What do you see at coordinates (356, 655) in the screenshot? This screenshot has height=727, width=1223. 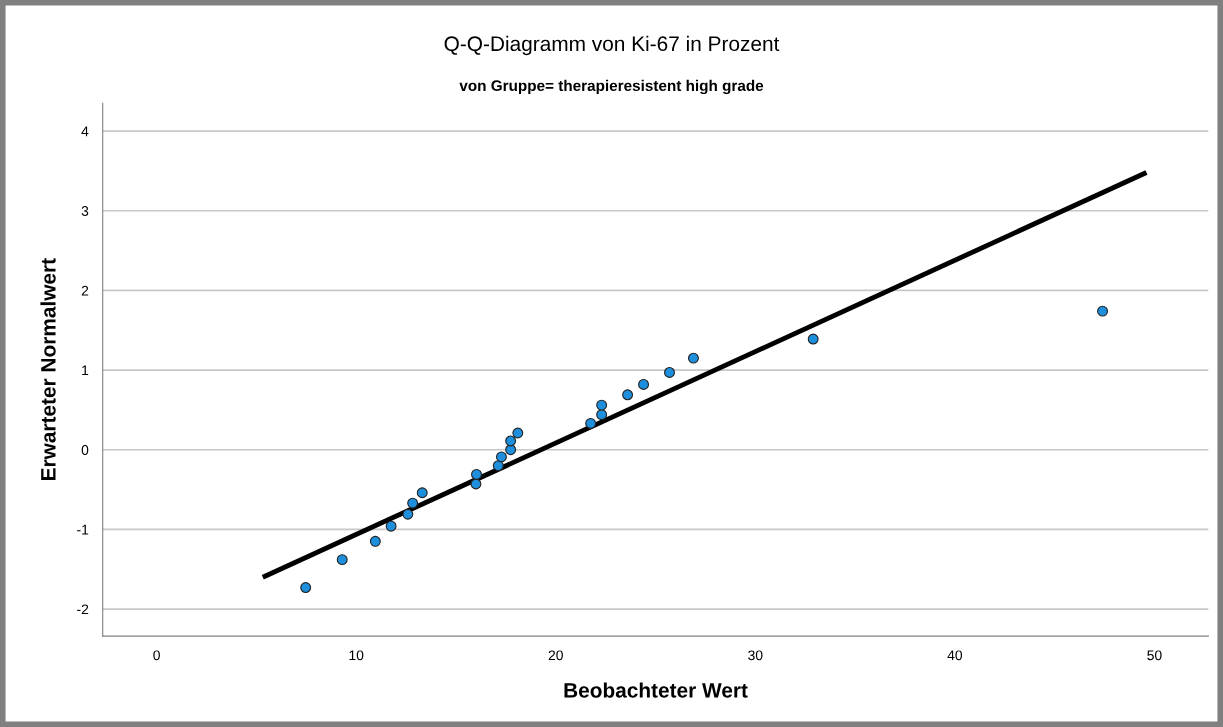 I see `x-tick-label: 10` at bounding box center [356, 655].